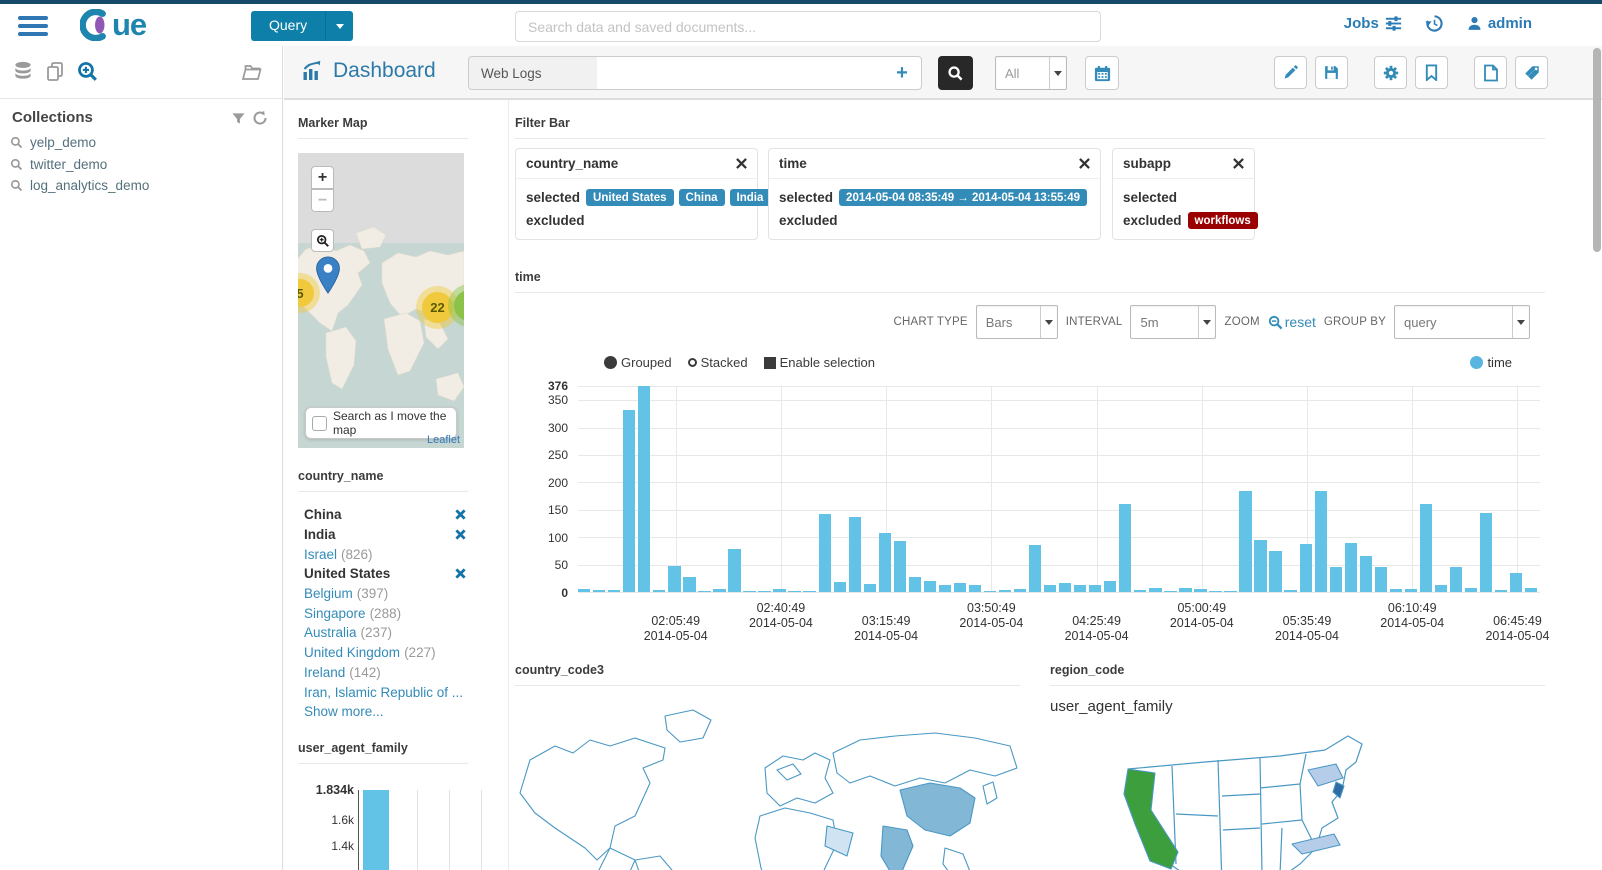  I want to click on databases-icon, so click(23, 72).